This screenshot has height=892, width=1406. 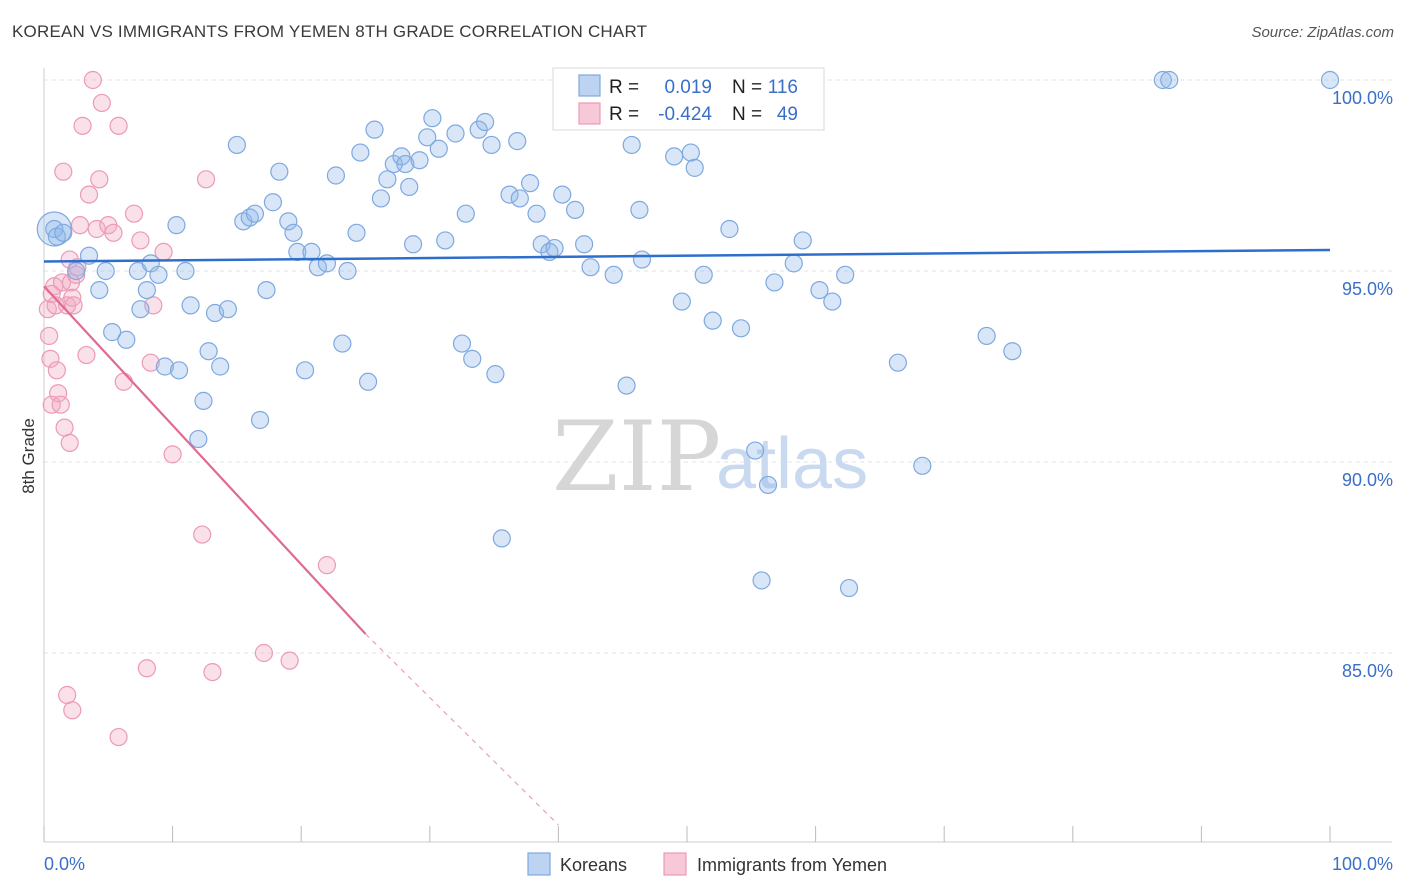 What do you see at coordinates (1367, 289) in the screenshot?
I see `y-tick-label: 95.0%` at bounding box center [1367, 289].